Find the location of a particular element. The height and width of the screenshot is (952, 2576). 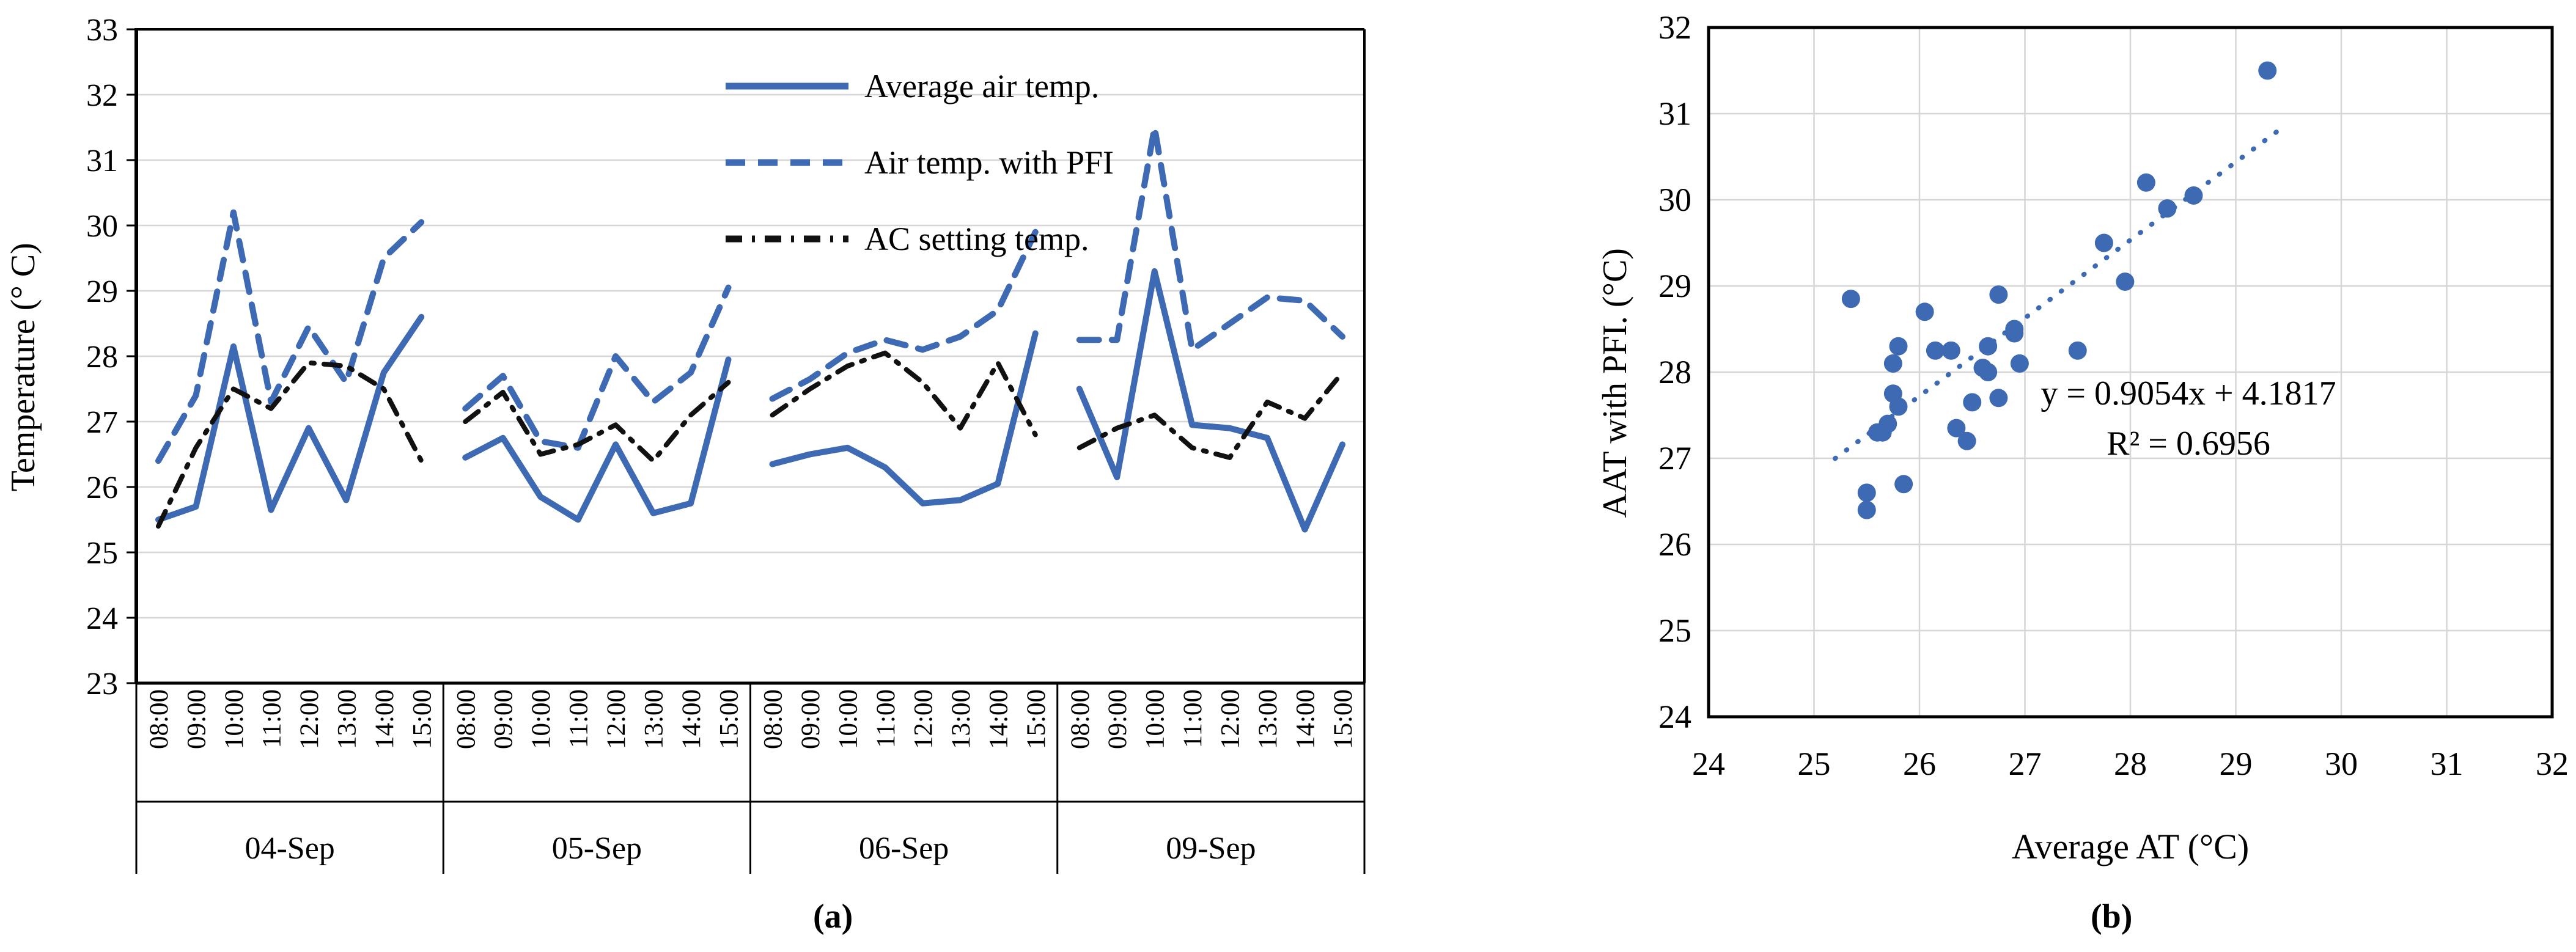

y-axis-title-chart-a: Temperature (° C) is located at coordinates (23, 367).